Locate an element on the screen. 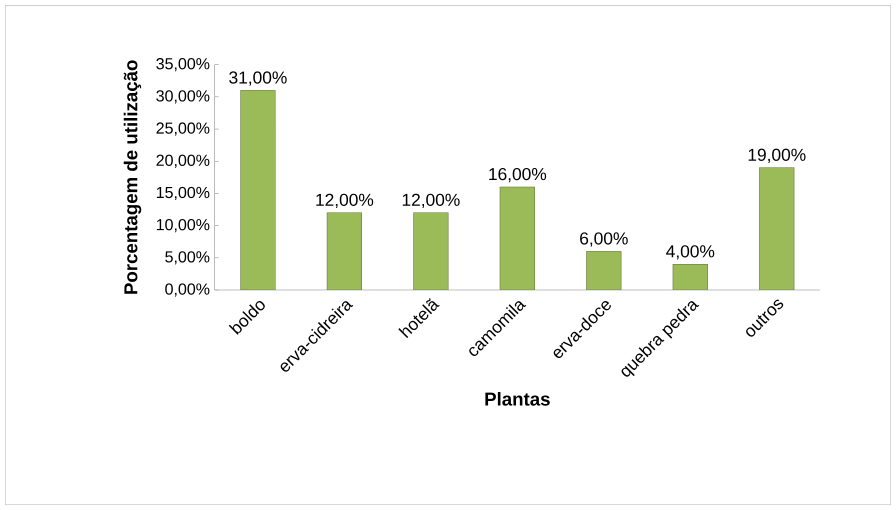  y-tick-label: 25,00% is located at coordinates (183, 129).